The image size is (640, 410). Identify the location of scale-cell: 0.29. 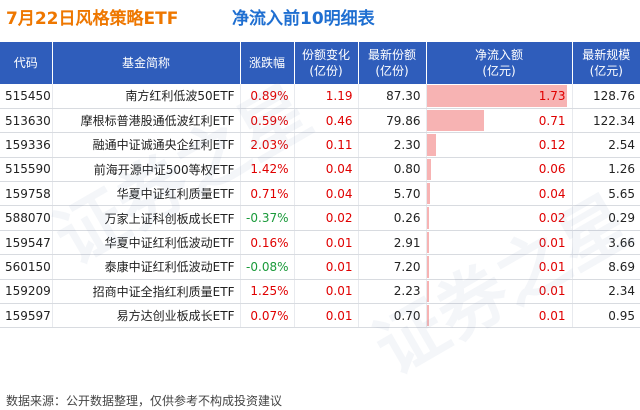
(606, 218).